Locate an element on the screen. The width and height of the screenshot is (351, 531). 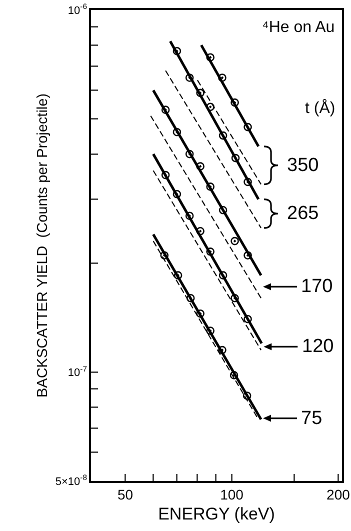
annotation: 170 is located at coordinates (317, 286).